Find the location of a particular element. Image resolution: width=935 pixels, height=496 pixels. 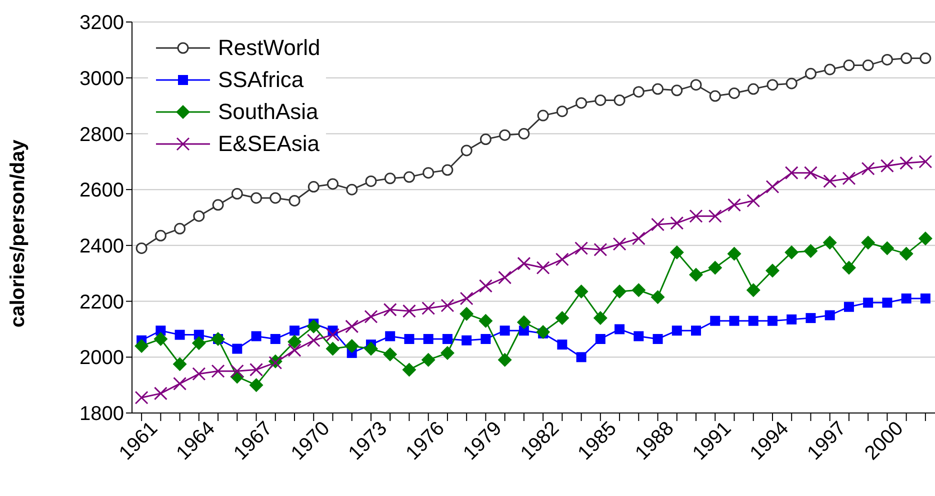

y-tick-label: 3200 is located at coordinates (102, 23).